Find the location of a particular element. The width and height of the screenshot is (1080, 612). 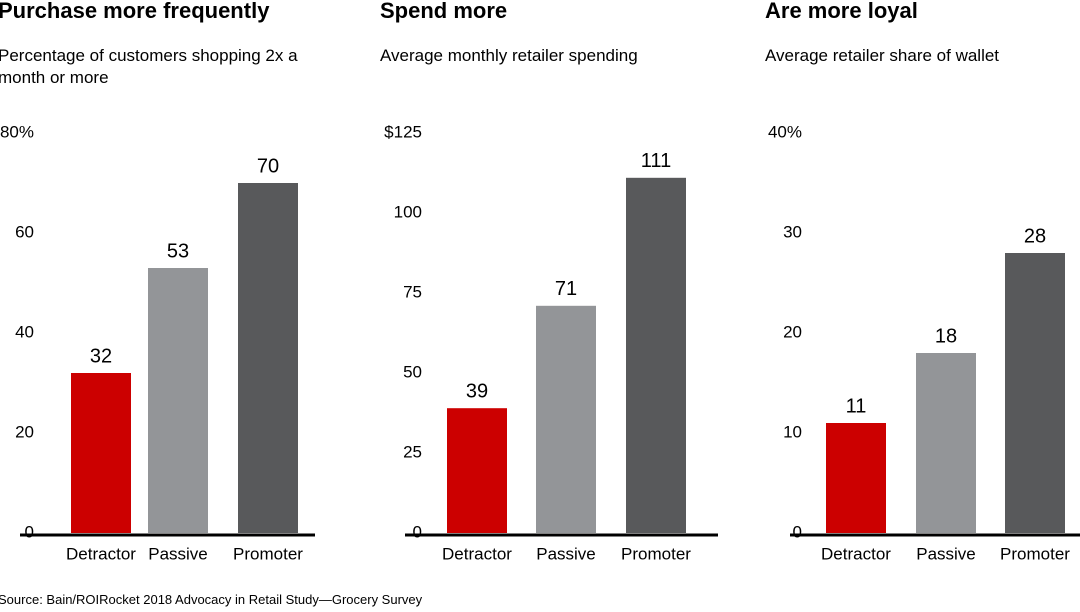

y-tick-label: 40% is located at coordinates (785, 131).